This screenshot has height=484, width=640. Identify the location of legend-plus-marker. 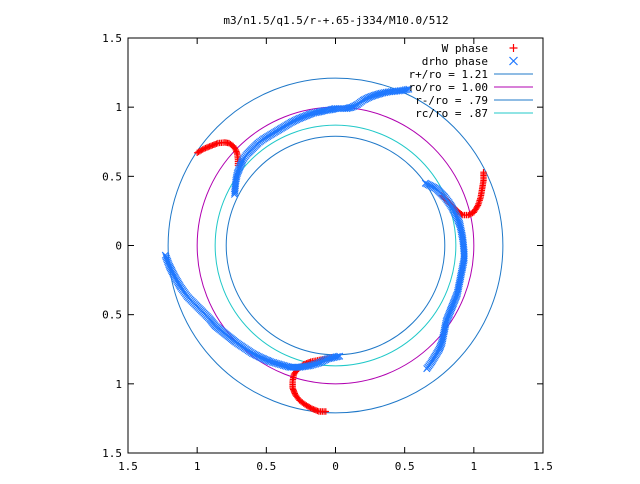
(513, 48).